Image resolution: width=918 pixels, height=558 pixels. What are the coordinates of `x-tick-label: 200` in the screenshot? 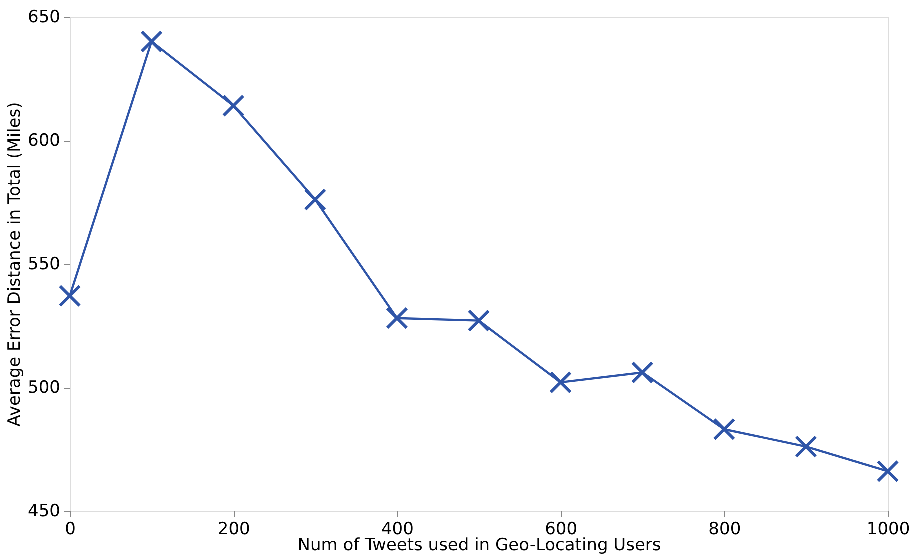 It's located at (234, 530).